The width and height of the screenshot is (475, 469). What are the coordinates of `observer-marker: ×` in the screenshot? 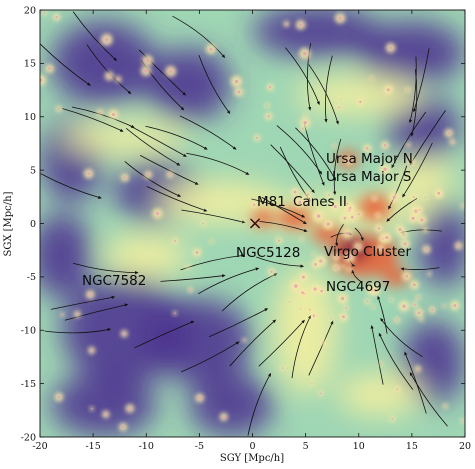 It's located at (254, 223).